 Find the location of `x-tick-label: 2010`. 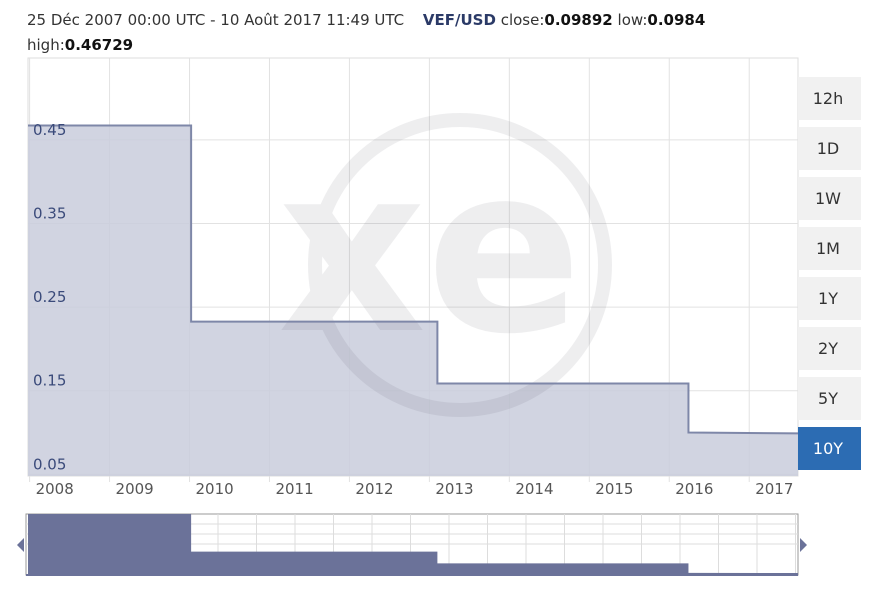

x-tick-label: 2010 is located at coordinates (215, 489).